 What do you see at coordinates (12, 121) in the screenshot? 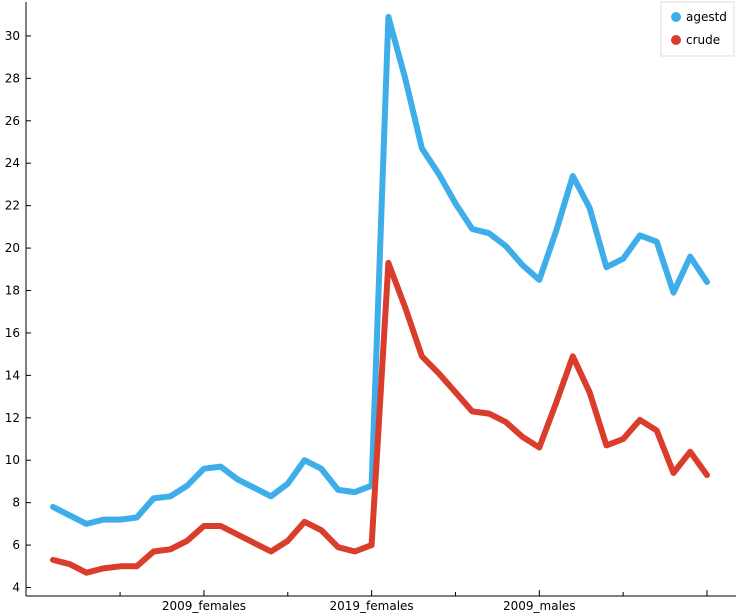
I see `y-tick-label: 26` at bounding box center [12, 121].